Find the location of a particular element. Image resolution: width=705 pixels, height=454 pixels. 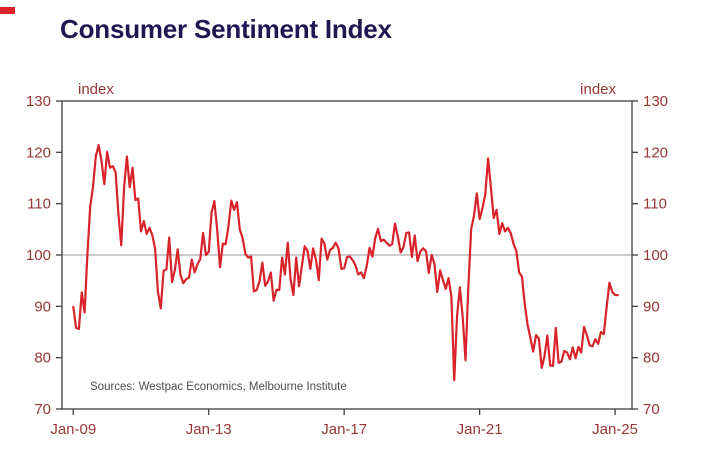

y-axis-label-right: 90 is located at coordinates (651, 306).